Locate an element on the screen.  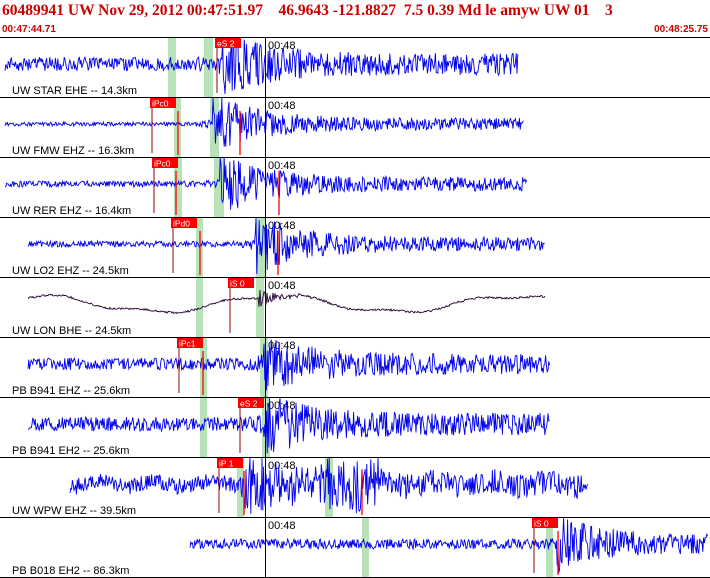
end-time: 00:48:25.75 is located at coordinates (681, 29).